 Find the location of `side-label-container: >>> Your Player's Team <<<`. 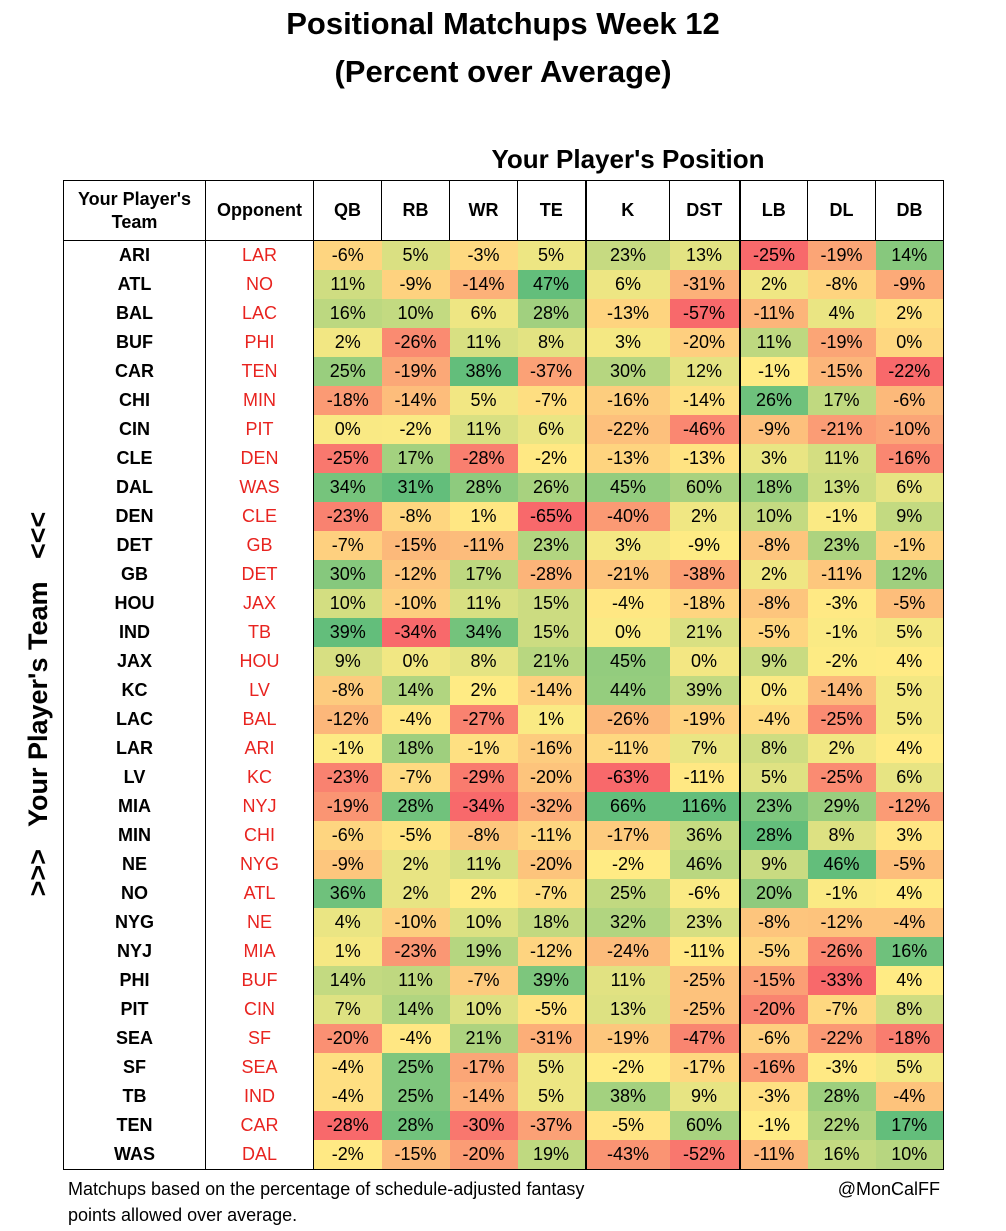

side-label-container: >>> Your Player's Team <<< is located at coordinates (38, 704).